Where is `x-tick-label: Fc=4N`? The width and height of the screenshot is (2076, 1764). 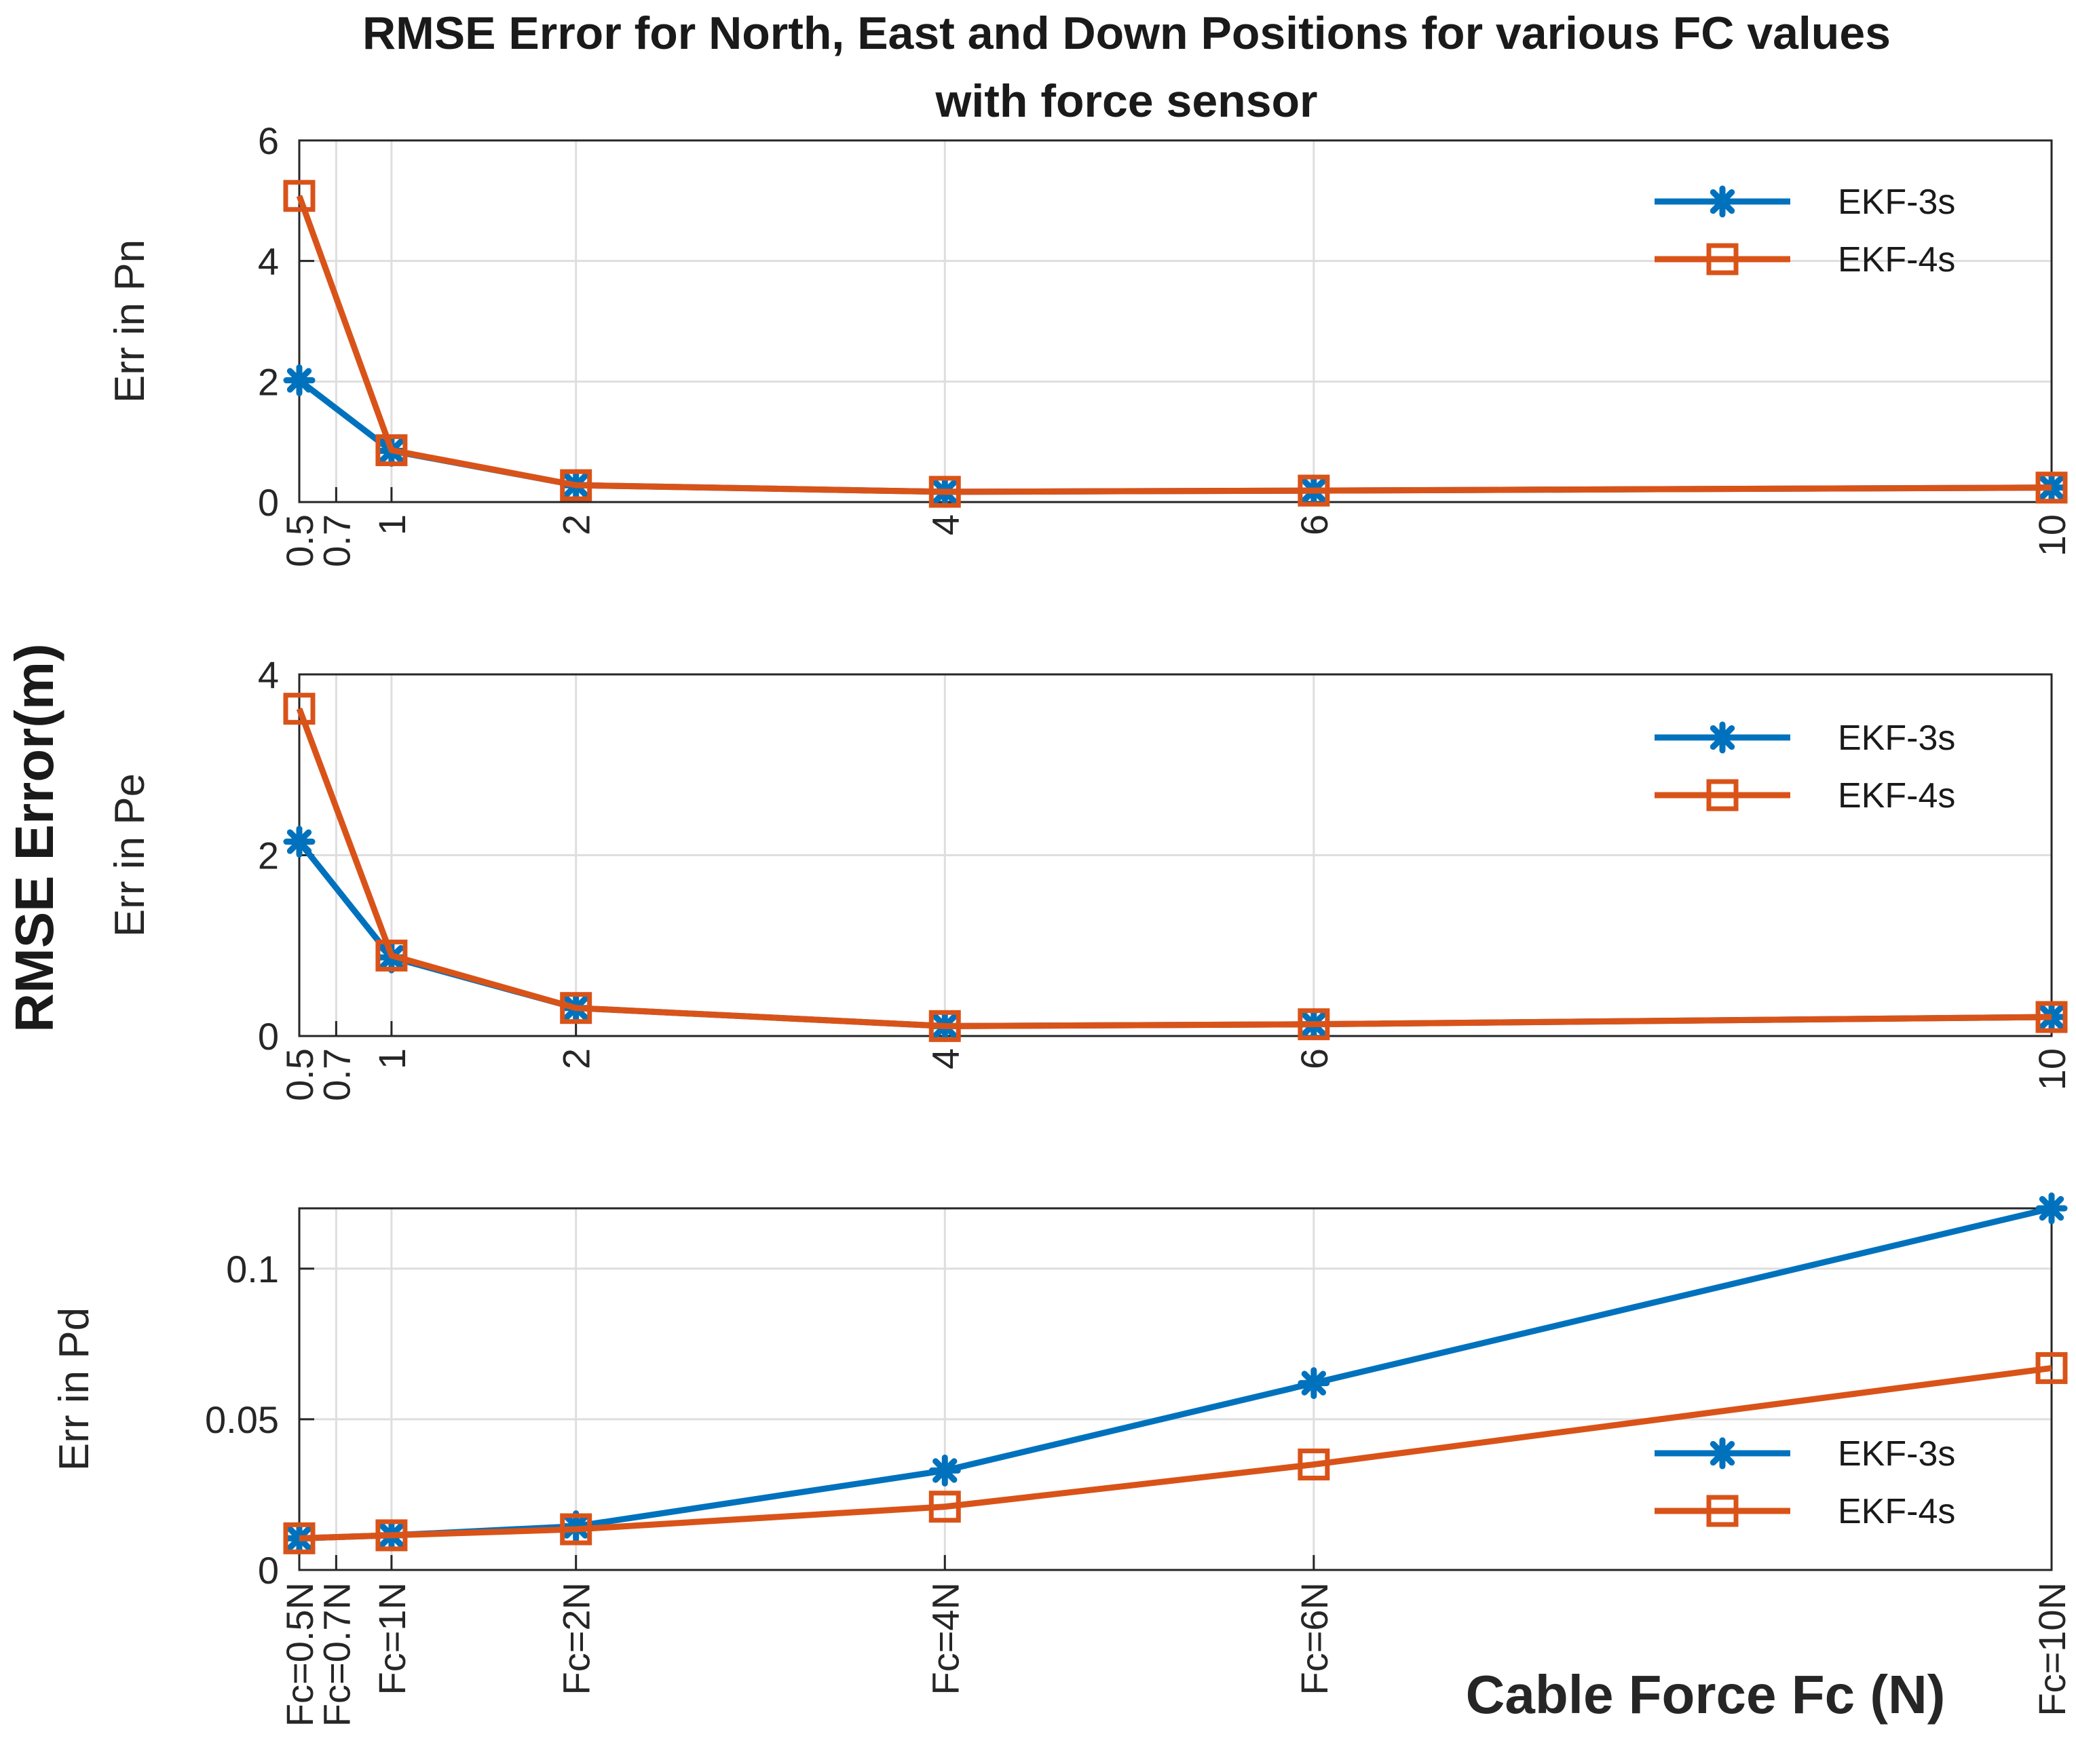 x-tick-label: Fc=4N is located at coordinates (945, 1638).